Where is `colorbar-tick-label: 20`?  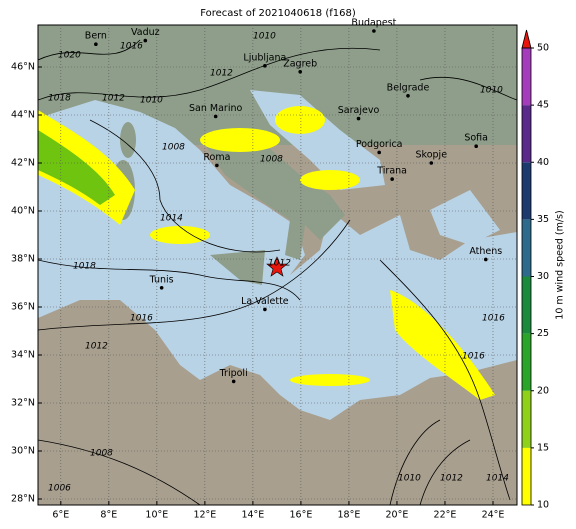
colorbar-tick-label: 20 is located at coordinates (543, 390).